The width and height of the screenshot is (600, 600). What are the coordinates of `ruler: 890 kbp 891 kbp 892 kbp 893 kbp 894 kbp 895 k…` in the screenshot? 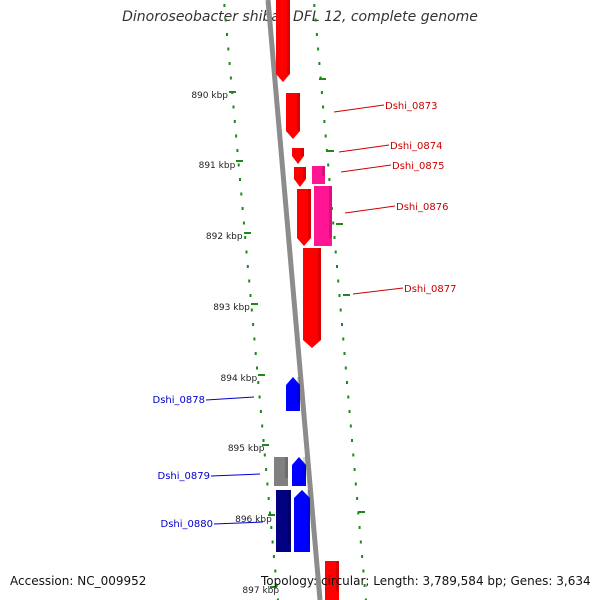 It's located at (235, 343).